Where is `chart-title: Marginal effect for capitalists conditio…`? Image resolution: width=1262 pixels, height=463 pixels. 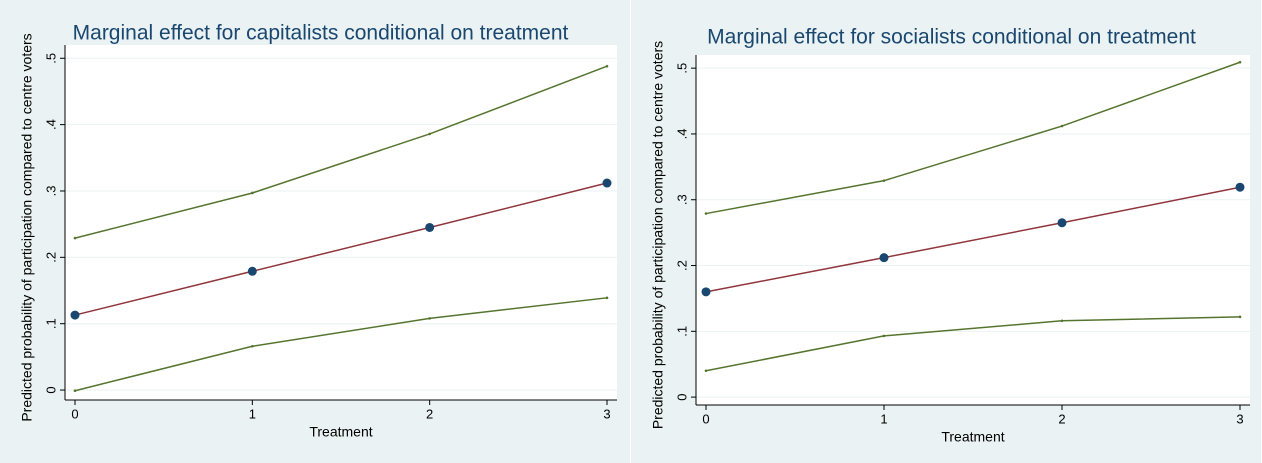
chart-title: Marginal effect for capitalists conditio… is located at coordinates (321, 33).